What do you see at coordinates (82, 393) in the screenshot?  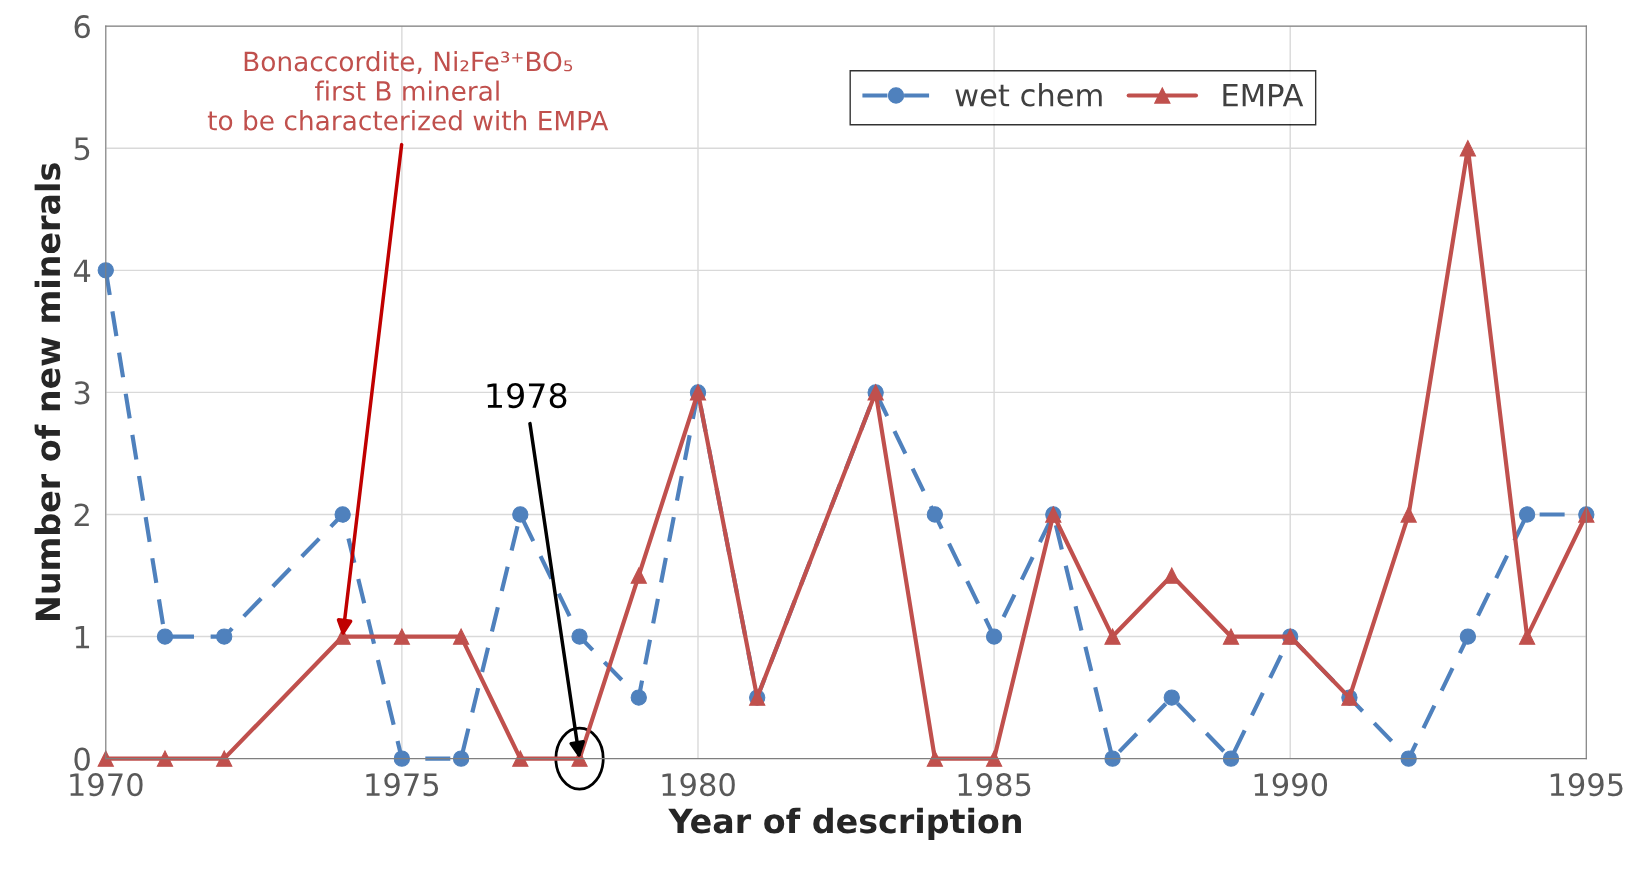 I see `y-tick-label: 3` at bounding box center [82, 393].